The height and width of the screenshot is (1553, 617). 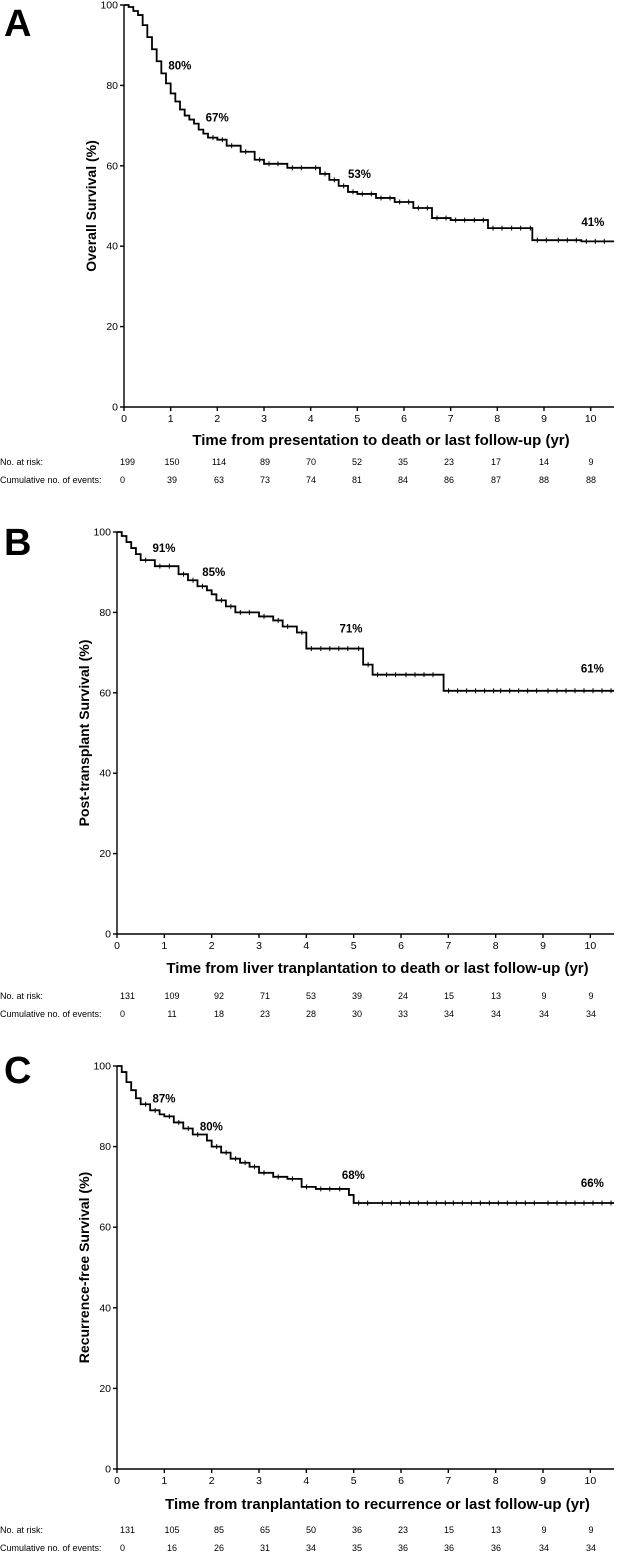 I want to click on risk-table-value: 88, so click(x=544, y=480).